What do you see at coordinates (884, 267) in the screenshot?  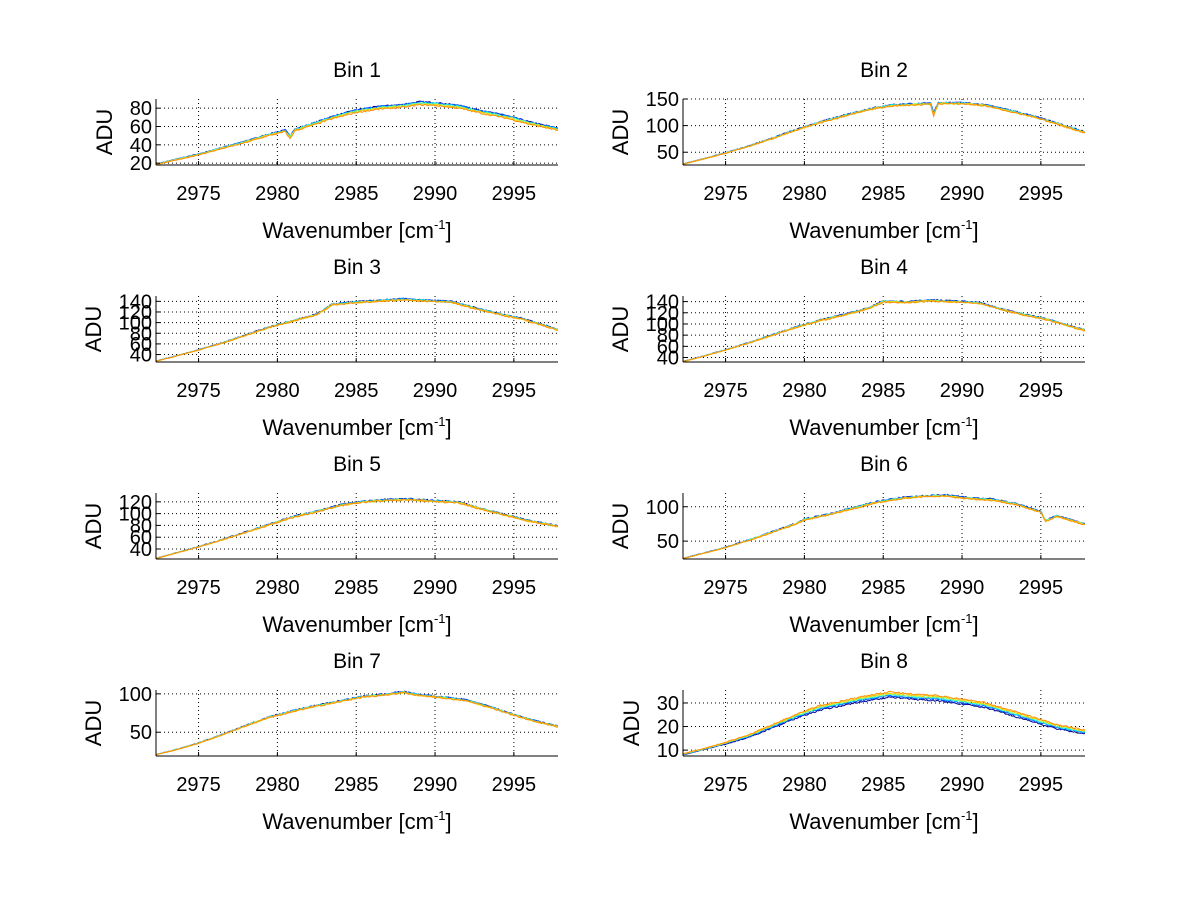 I see `subplot-title: Bin 4` at bounding box center [884, 267].